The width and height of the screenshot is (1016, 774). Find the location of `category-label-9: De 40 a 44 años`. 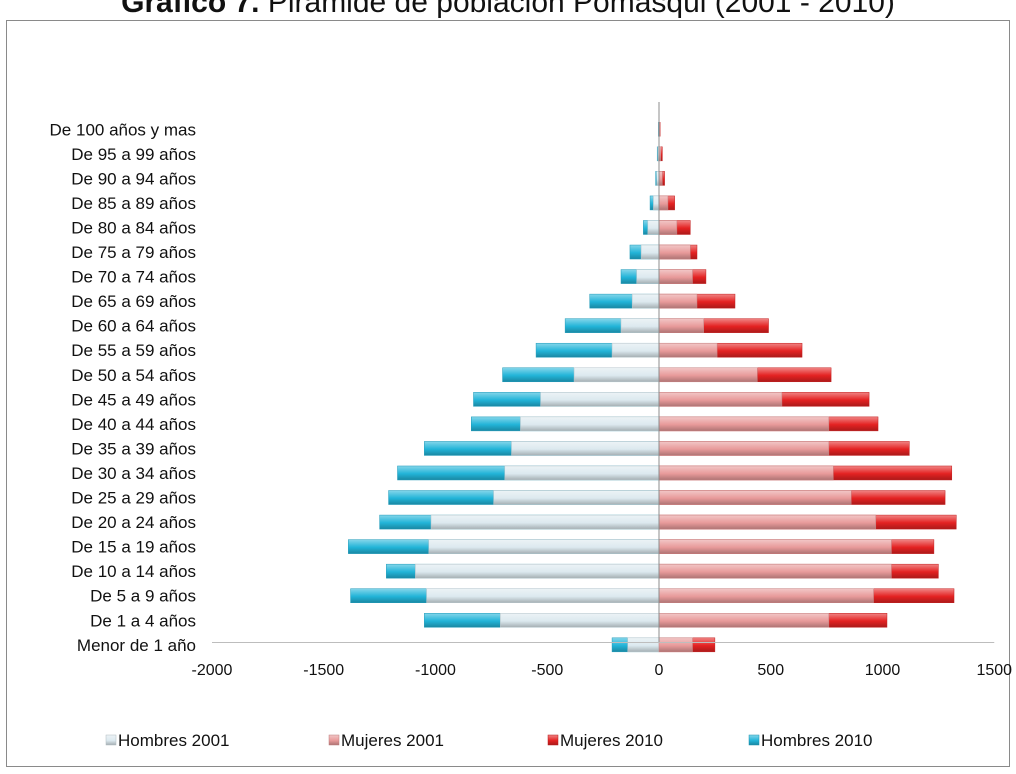

category-label-9: De 40 a 44 años is located at coordinates (133, 424).